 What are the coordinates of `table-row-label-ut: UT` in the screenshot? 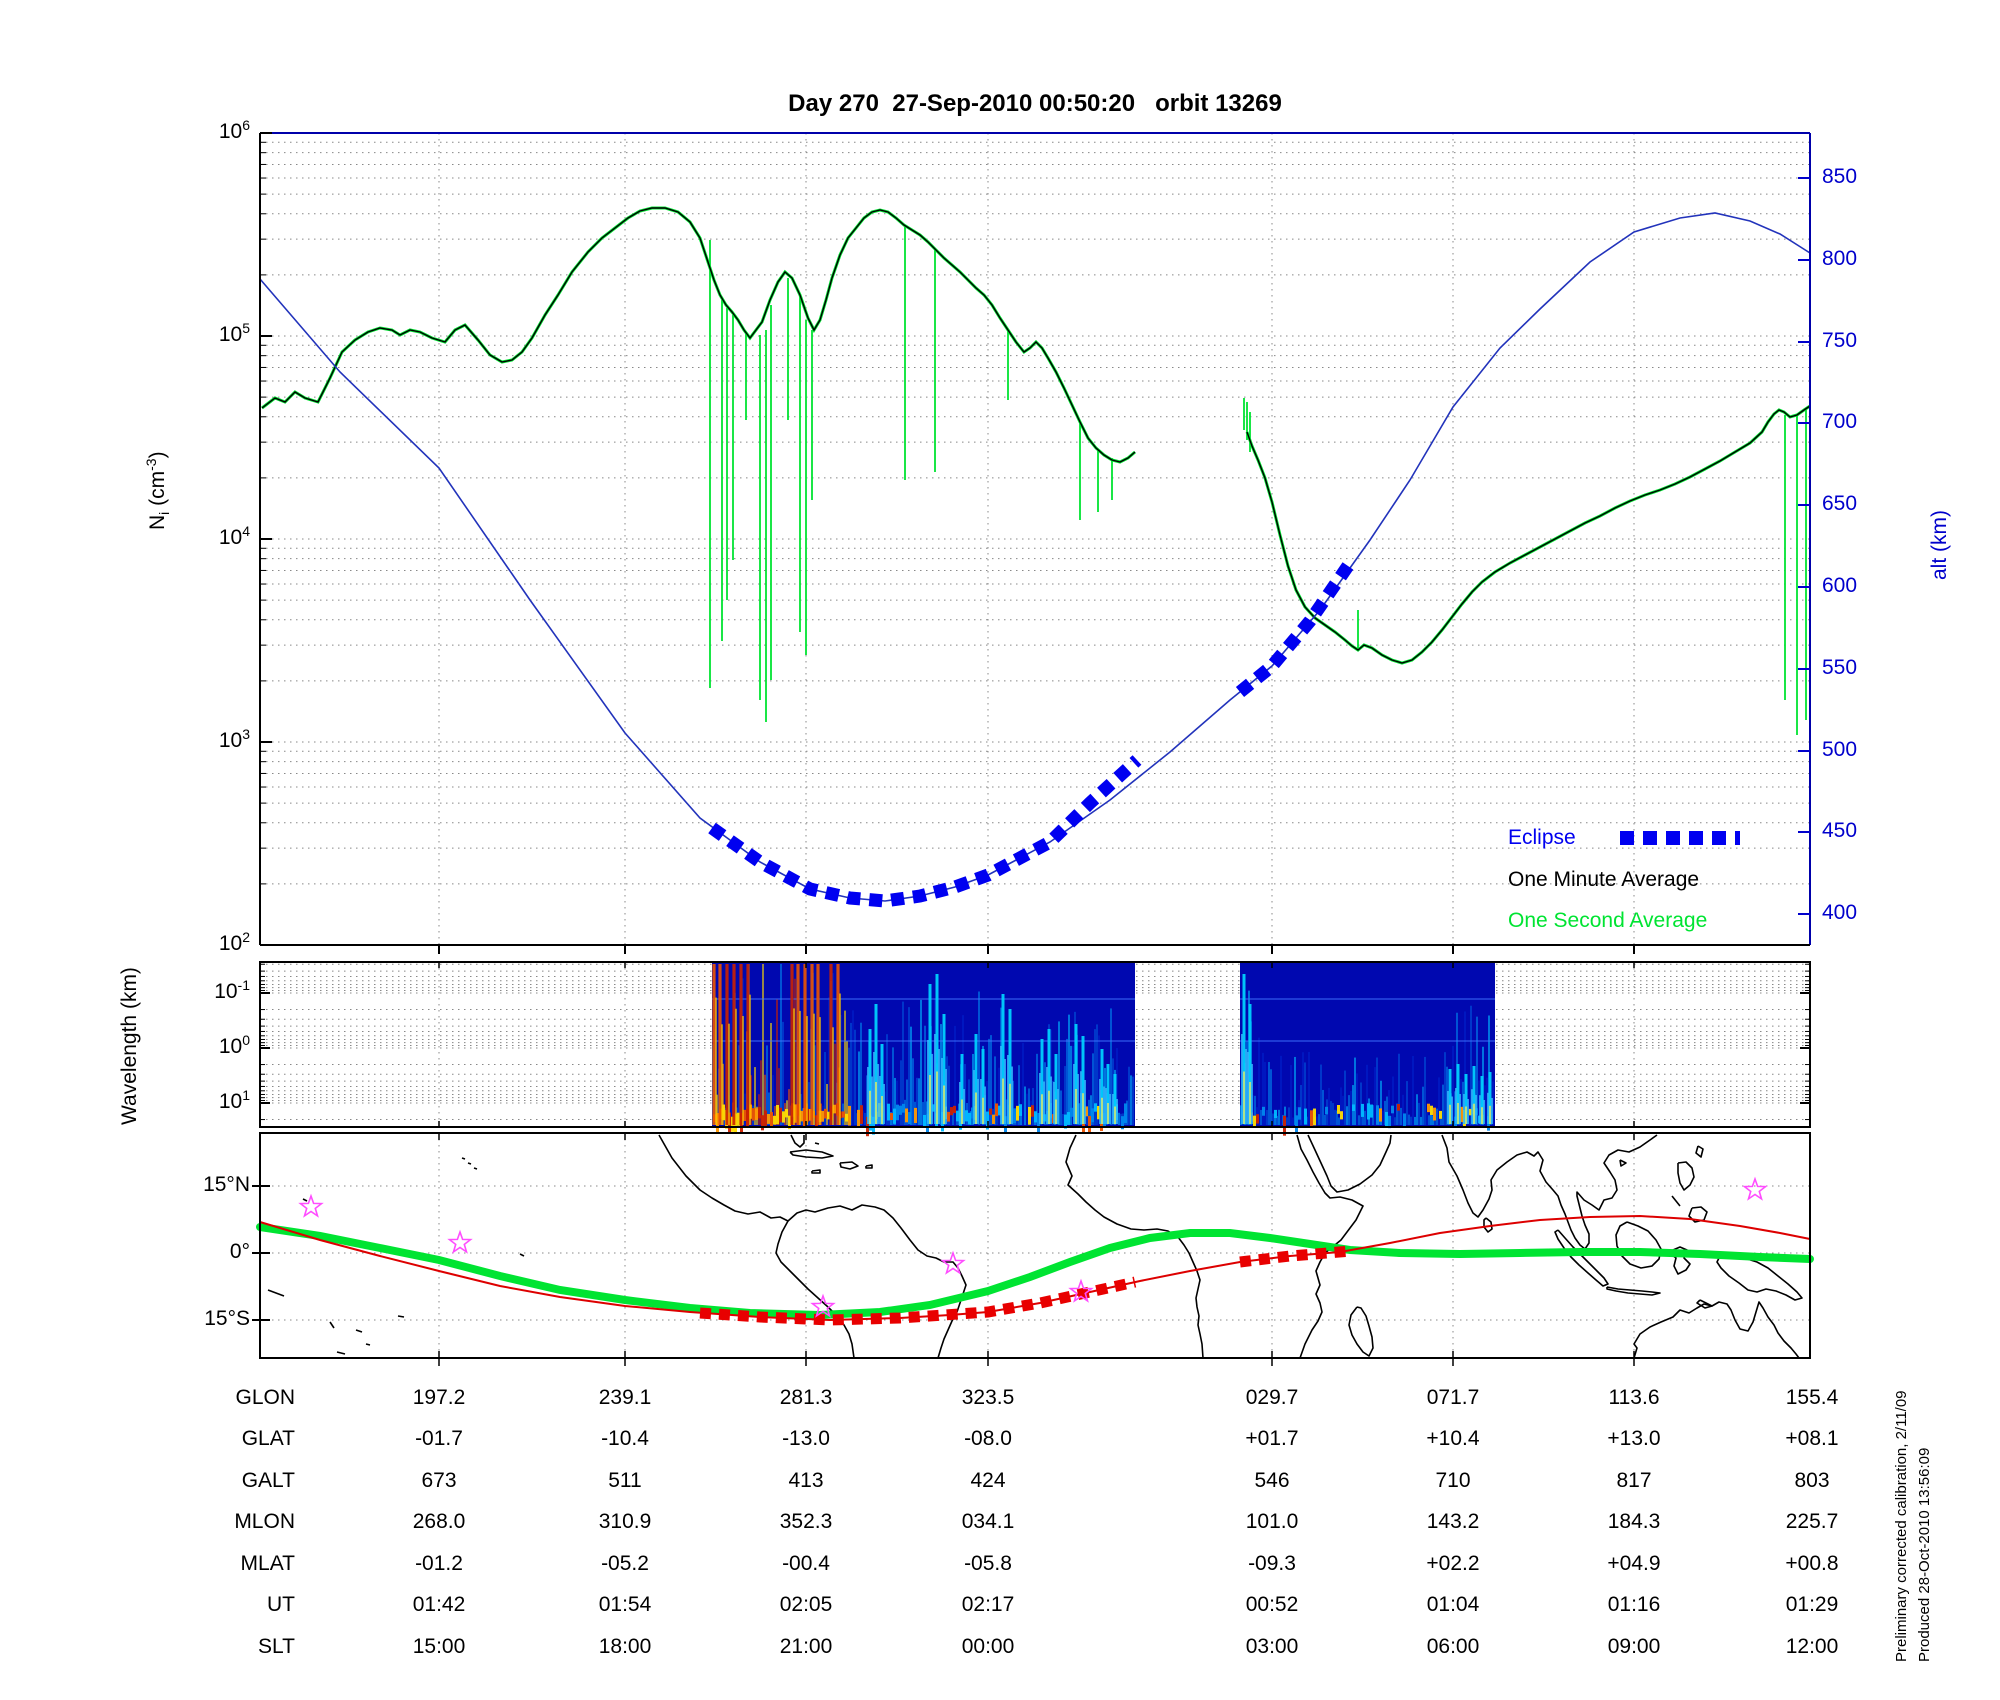 It's located at (281, 1604).